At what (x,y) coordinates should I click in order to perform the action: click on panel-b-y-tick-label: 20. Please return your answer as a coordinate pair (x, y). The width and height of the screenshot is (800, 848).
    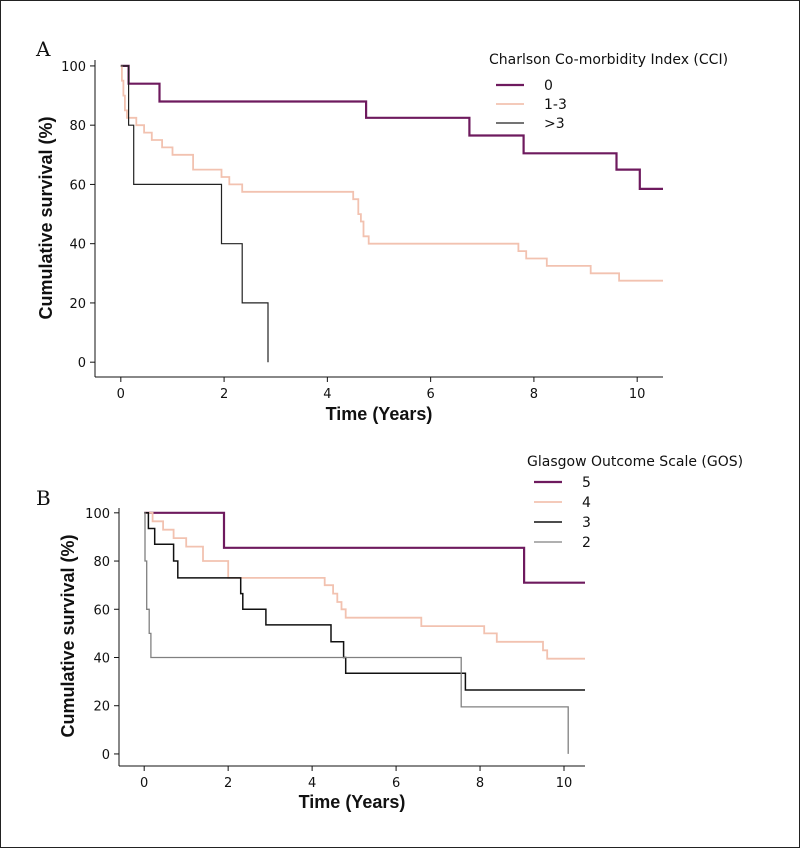
    Looking at the image, I should click on (101, 707).